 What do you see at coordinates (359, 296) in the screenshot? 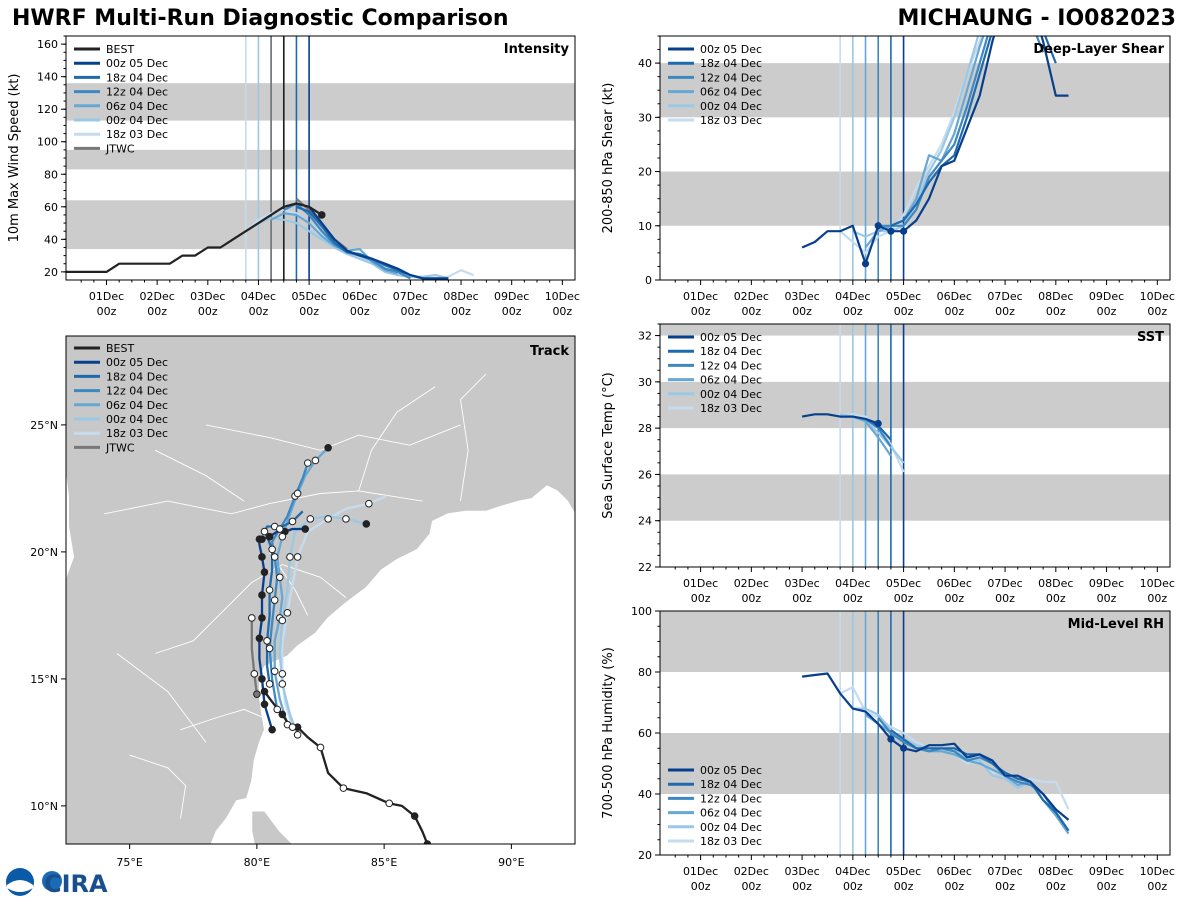
I see `x-tick-label: 06Dec` at bounding box center [359, 296].